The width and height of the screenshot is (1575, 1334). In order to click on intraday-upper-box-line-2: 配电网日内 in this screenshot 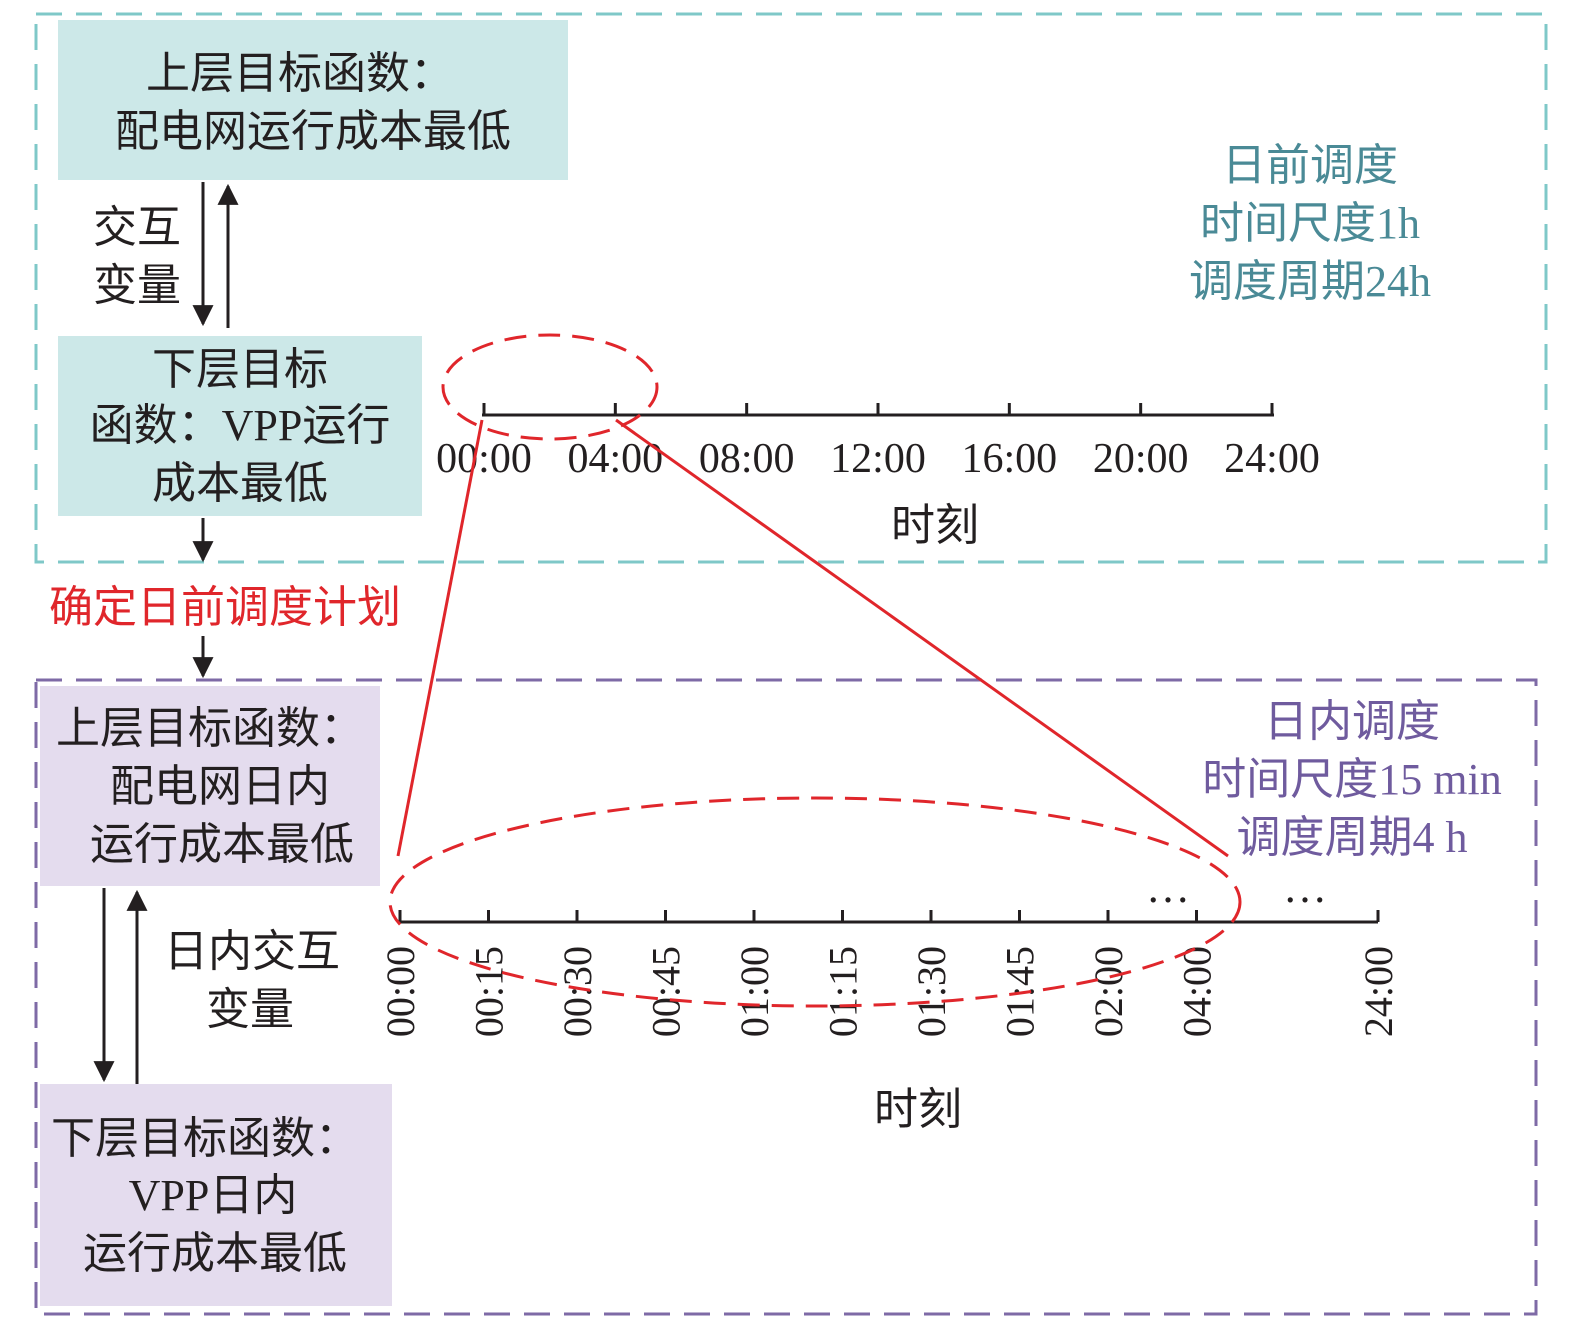, I will do `click(220, 786)`.